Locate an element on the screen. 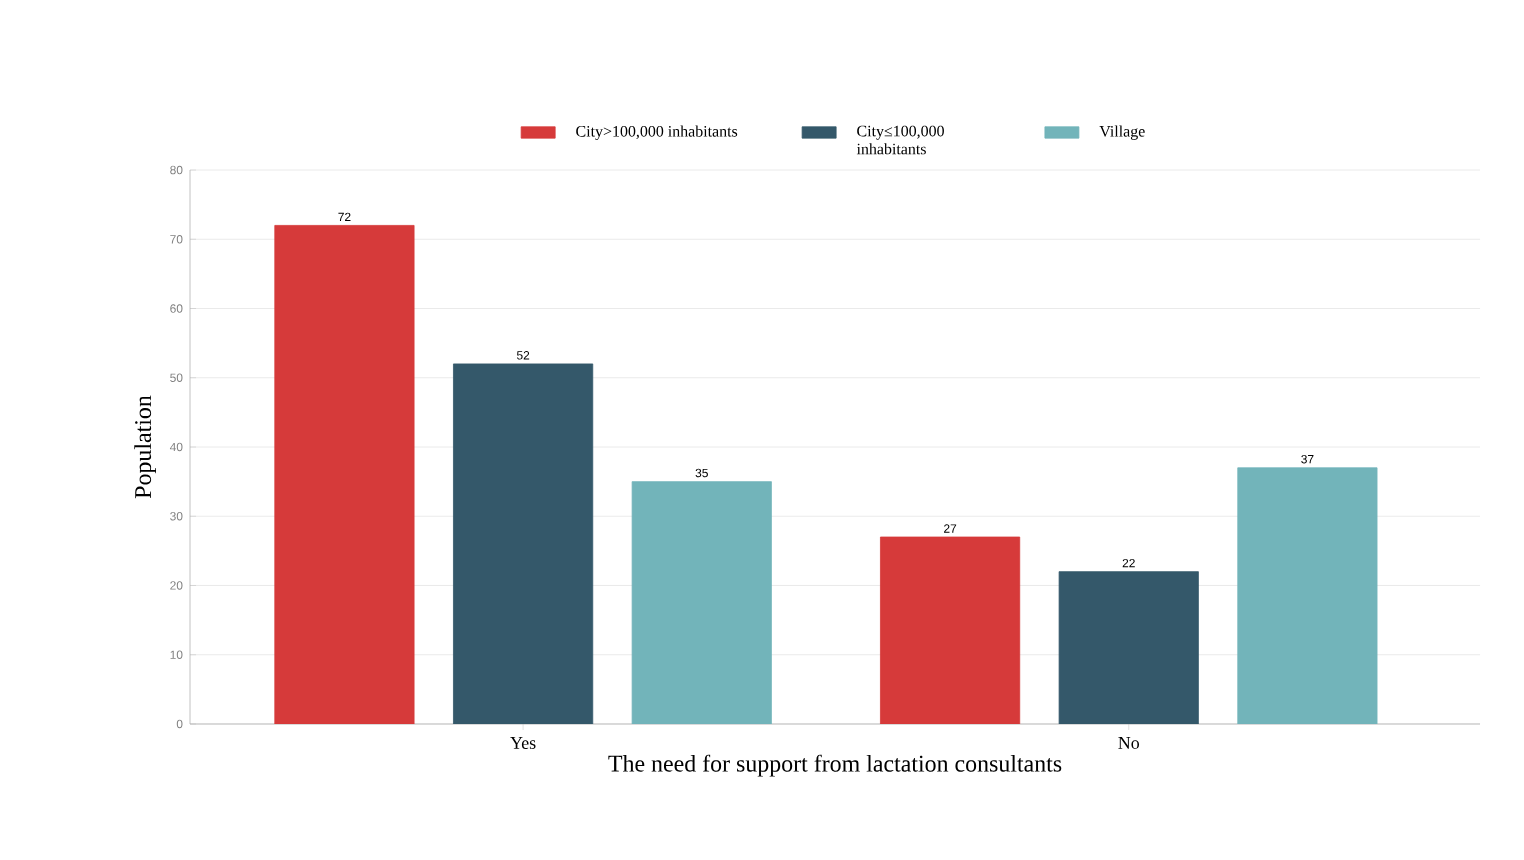 This screenshot has width=1524, height=860. x-tick-label: No is located at coordinates (1129, 743).